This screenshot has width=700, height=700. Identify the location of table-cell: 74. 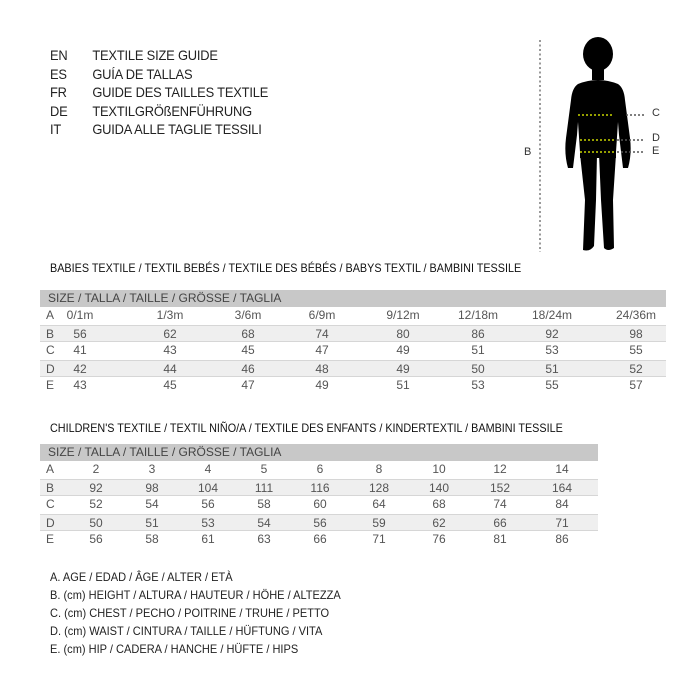
(500, 504).